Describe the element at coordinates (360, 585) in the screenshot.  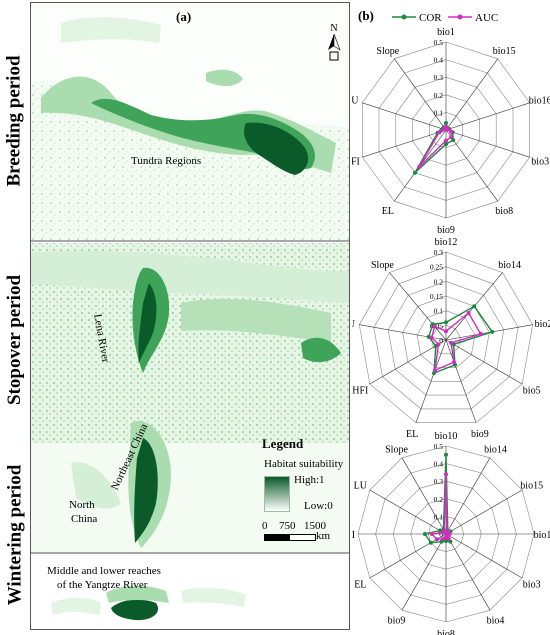
I see `radar-2-axis-label-8: EL` at that location.